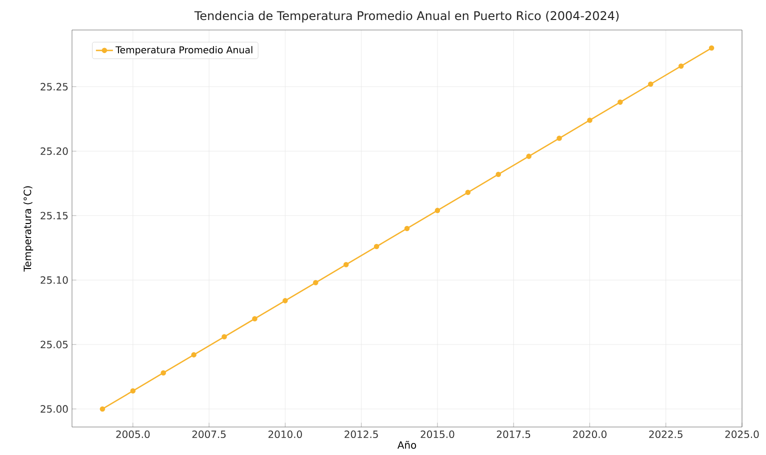 Image resolution: width=766 pixels, height=455 pixels. What do you see at coordinates (665, 434) in the screenshot?
I see `x-tick-label: 2022.5` at bounding box center [665, 434].